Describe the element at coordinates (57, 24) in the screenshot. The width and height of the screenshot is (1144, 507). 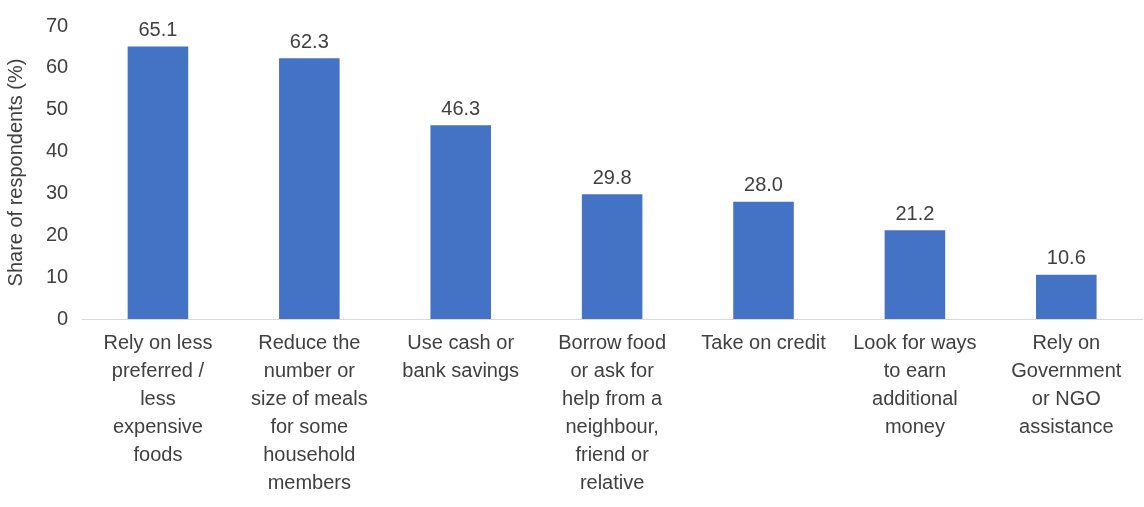
I see `y-tick-label: 70` at that location.